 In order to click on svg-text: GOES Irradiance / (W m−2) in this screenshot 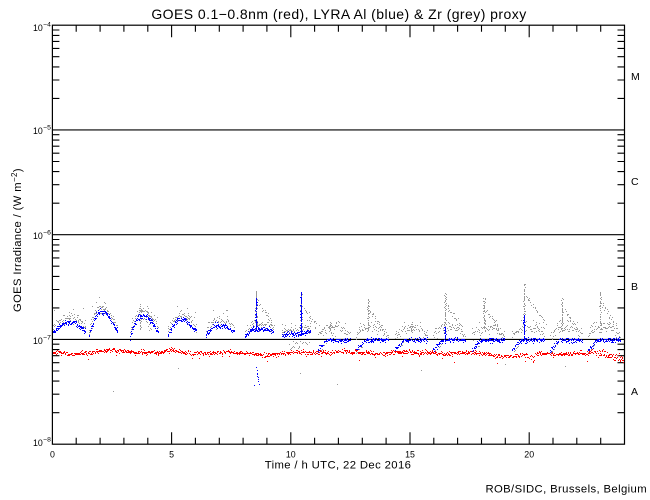, I will do `click(17, 240)`.